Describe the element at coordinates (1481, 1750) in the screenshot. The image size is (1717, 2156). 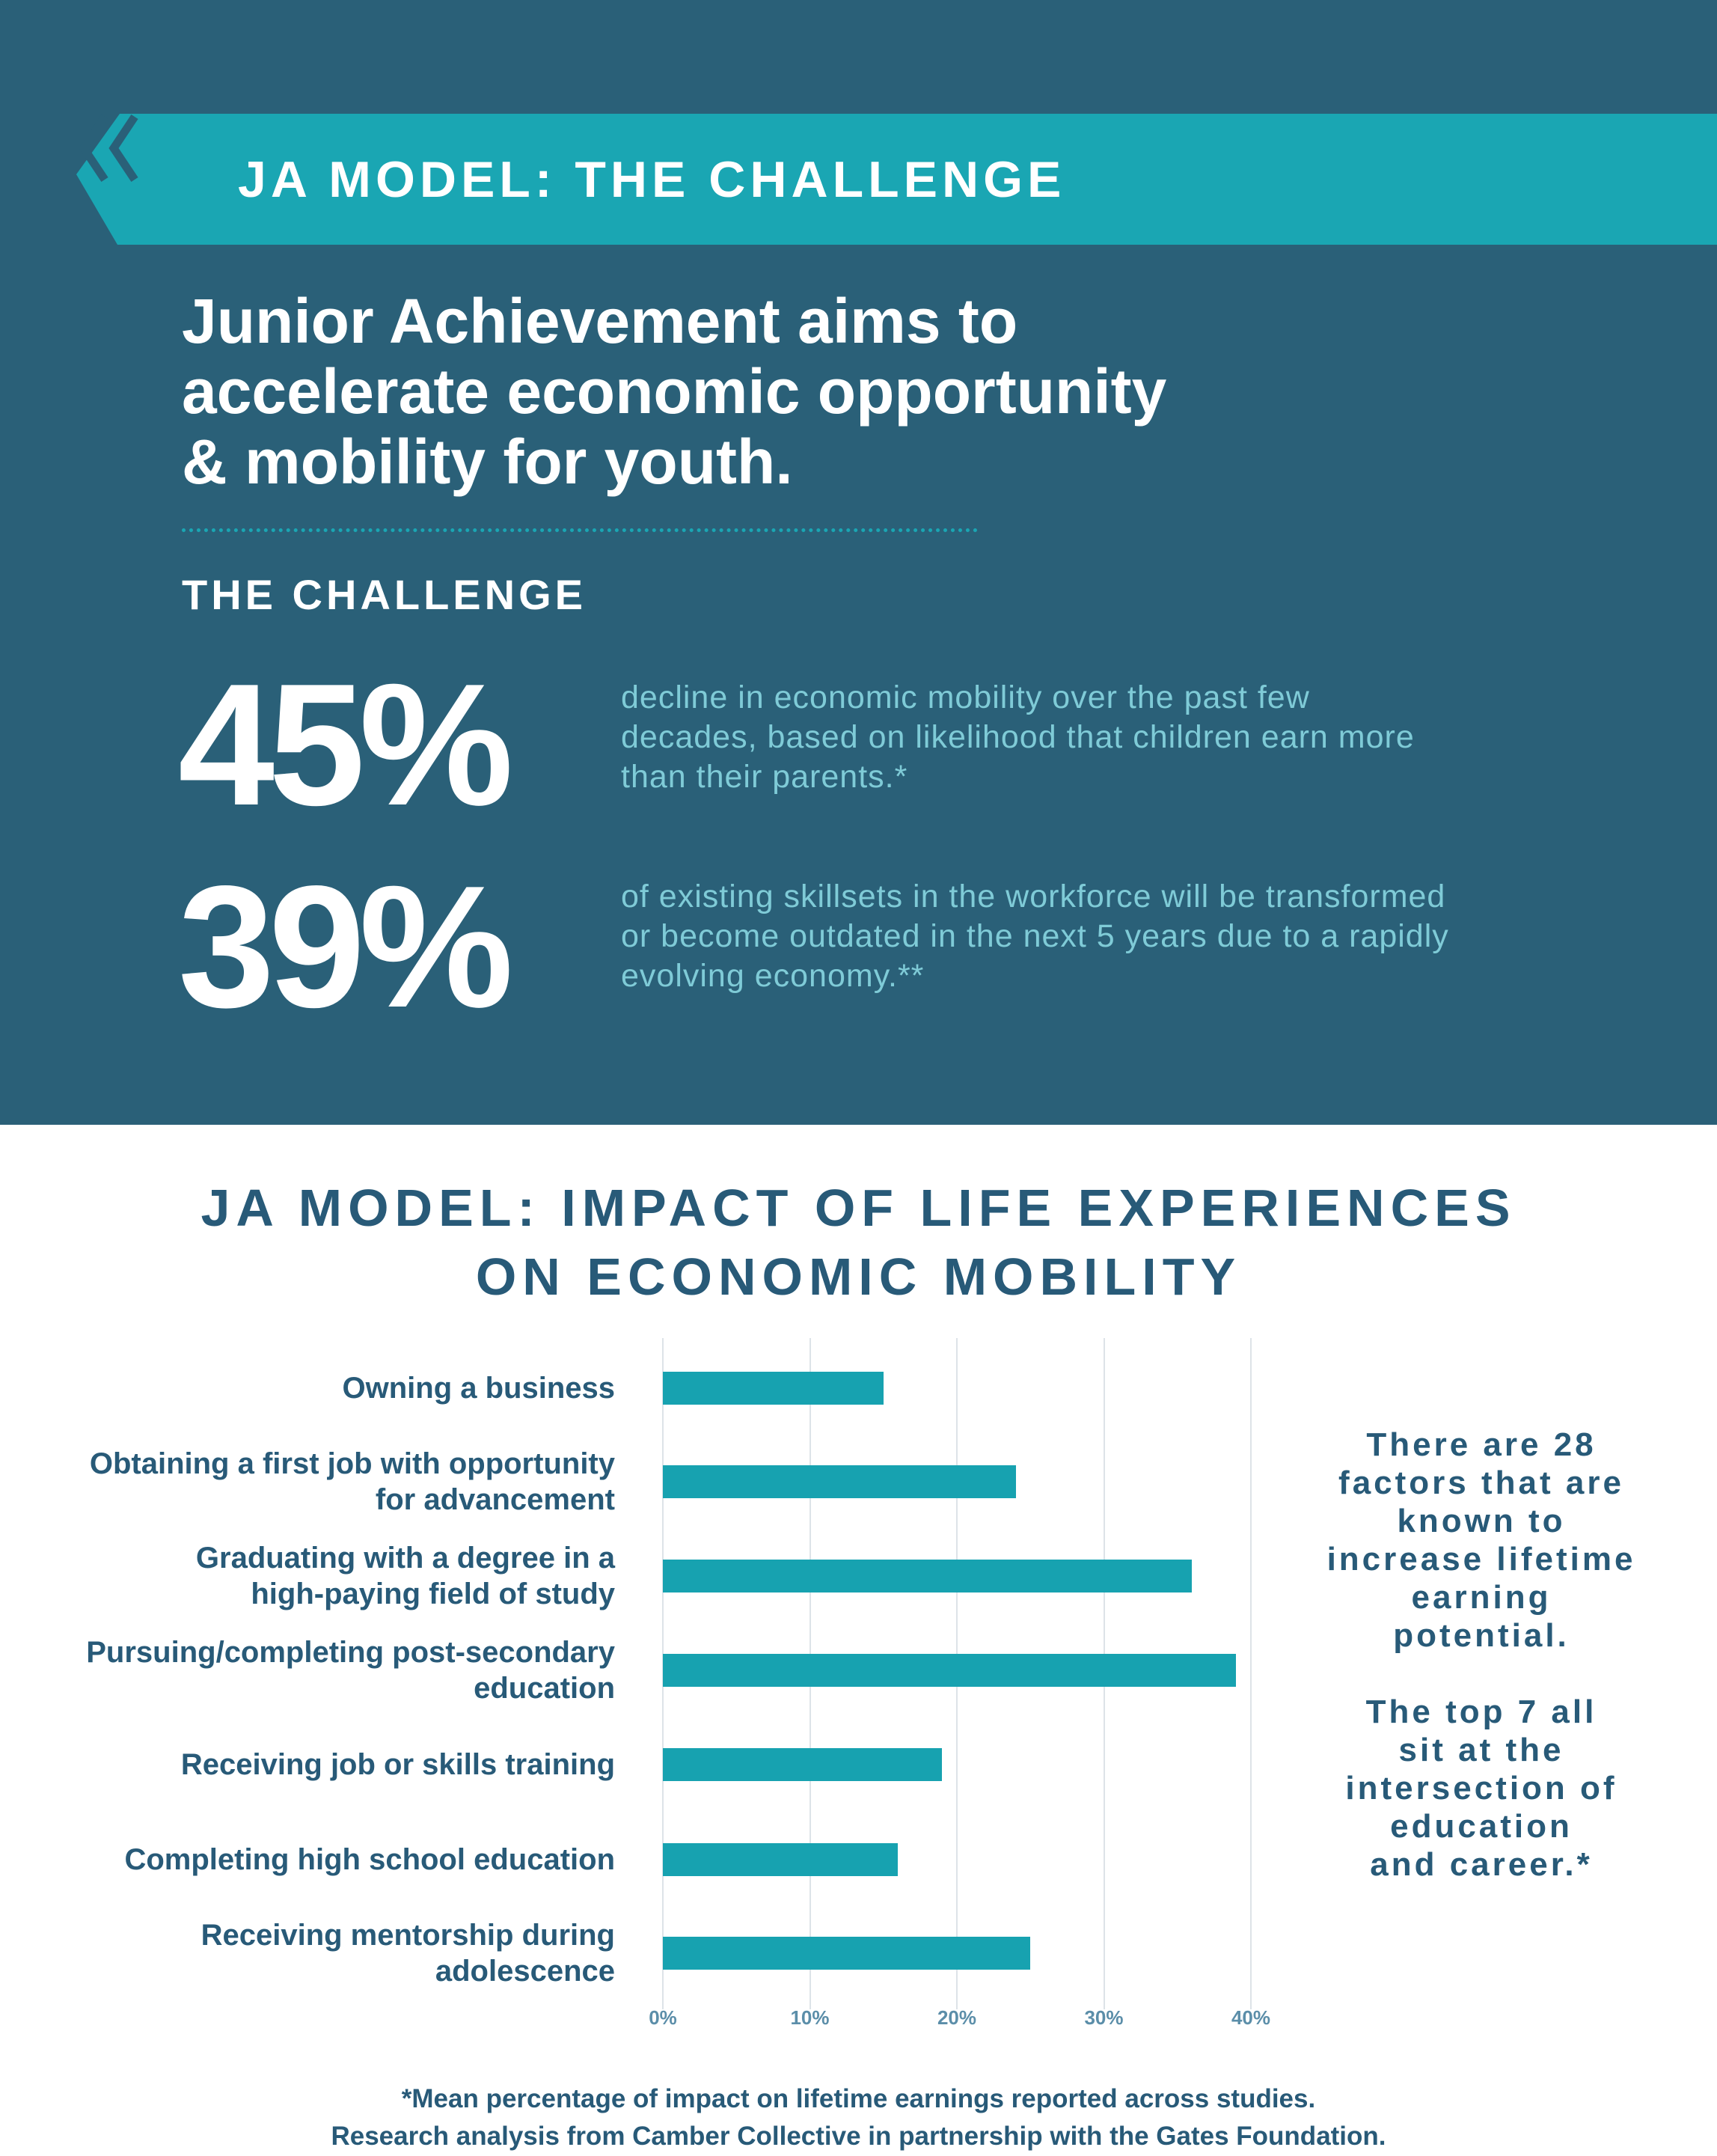
I see `side-note-line: sit at the` at that location.